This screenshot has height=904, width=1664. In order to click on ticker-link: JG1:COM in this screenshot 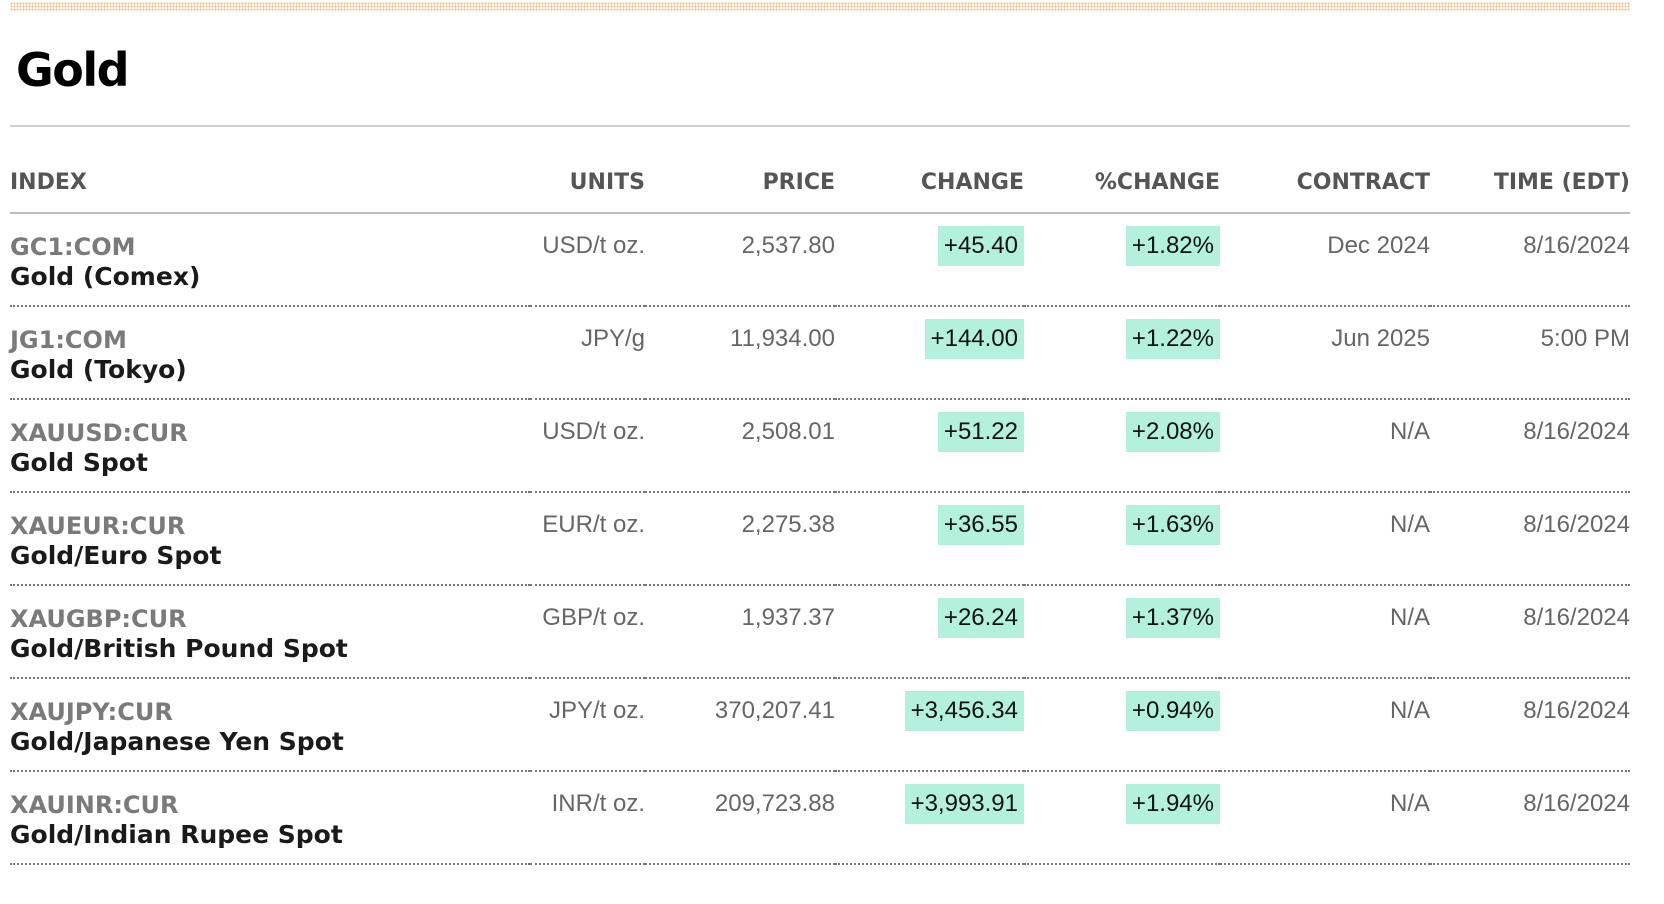, I will do `click(68, 340)`.